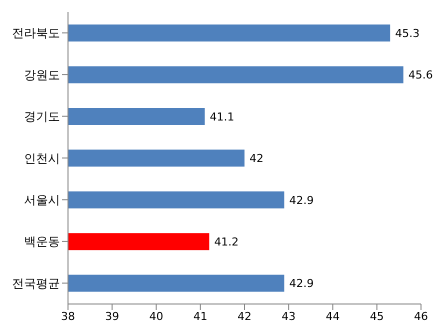  What do you see at coordinates (407, 33) in the screenshot?
I see `data-label: 45.3` at bounding box center [407, 33].